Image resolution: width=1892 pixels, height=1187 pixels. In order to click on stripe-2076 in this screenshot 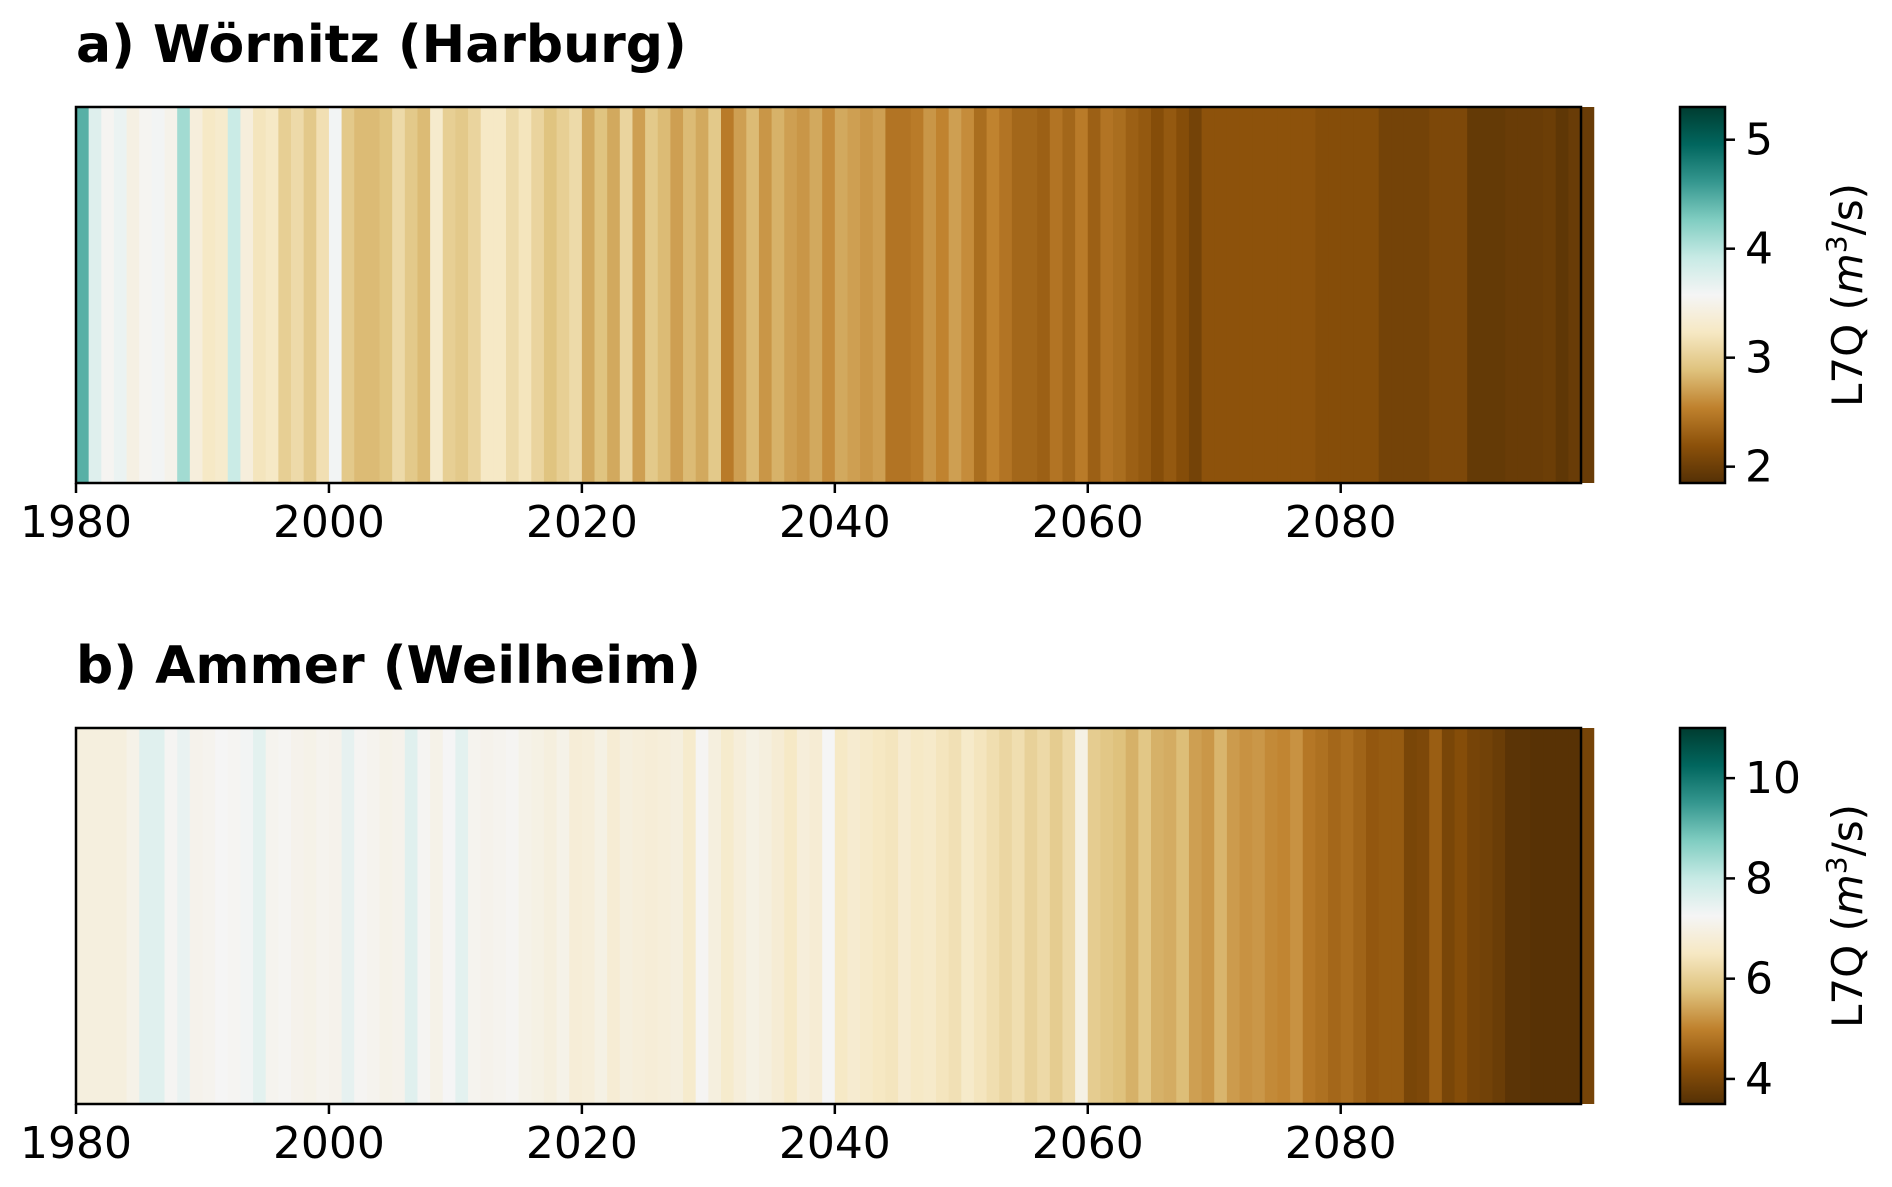, I will do `click(1297, 916)`.